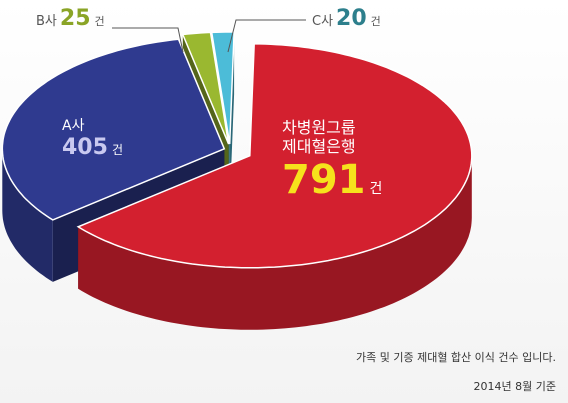 The height and width of the screenshot is (403, 568). What do you see at coordinates (351, 18) in the screenshot?
I see `value-label: 20` at bounding box center [351, 18].